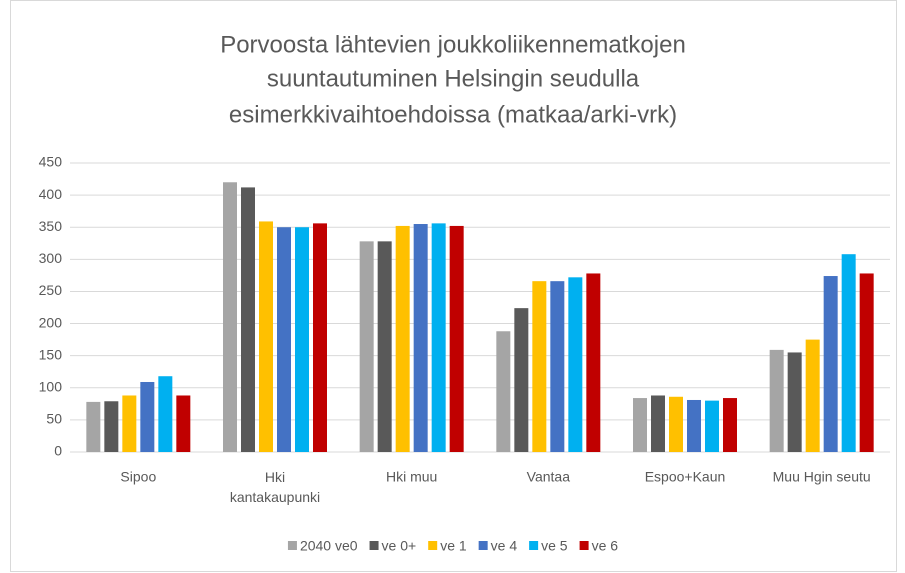  Describe the element at coordinates (51, 322) in the screenshot. I see `y-tick-label: 200` at that location.